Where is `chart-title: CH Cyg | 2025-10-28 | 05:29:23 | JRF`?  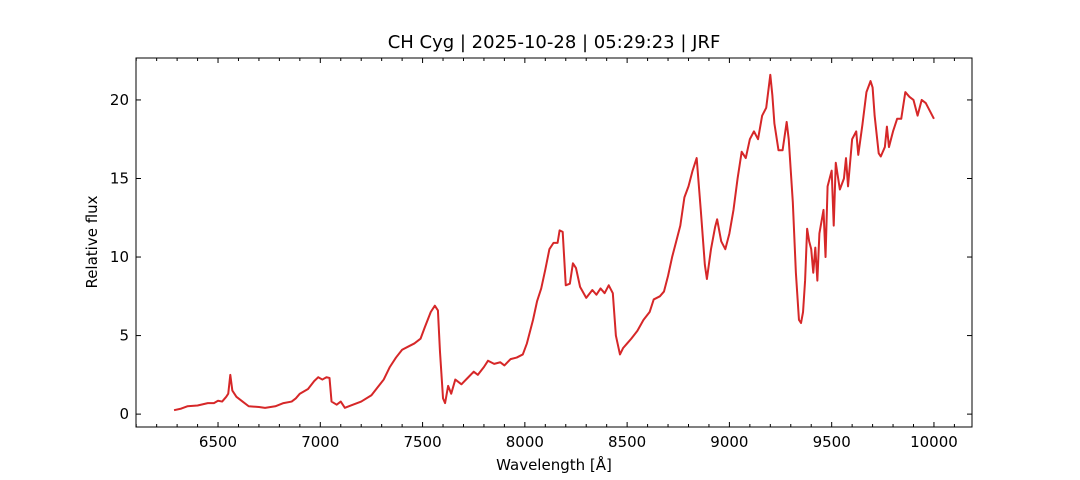 chart-title: CH Cyg | 2025-10-28 | 05:29:23 | JRF is located at coordinates (554, 42).